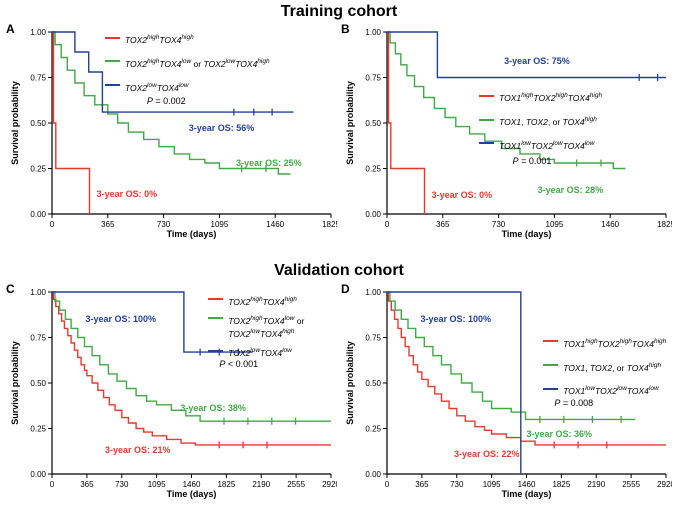  Describe the element at coordinates (570, 189) in the screenshot. I see `os-annotation-green: 3-year OS: 28%` at that location.